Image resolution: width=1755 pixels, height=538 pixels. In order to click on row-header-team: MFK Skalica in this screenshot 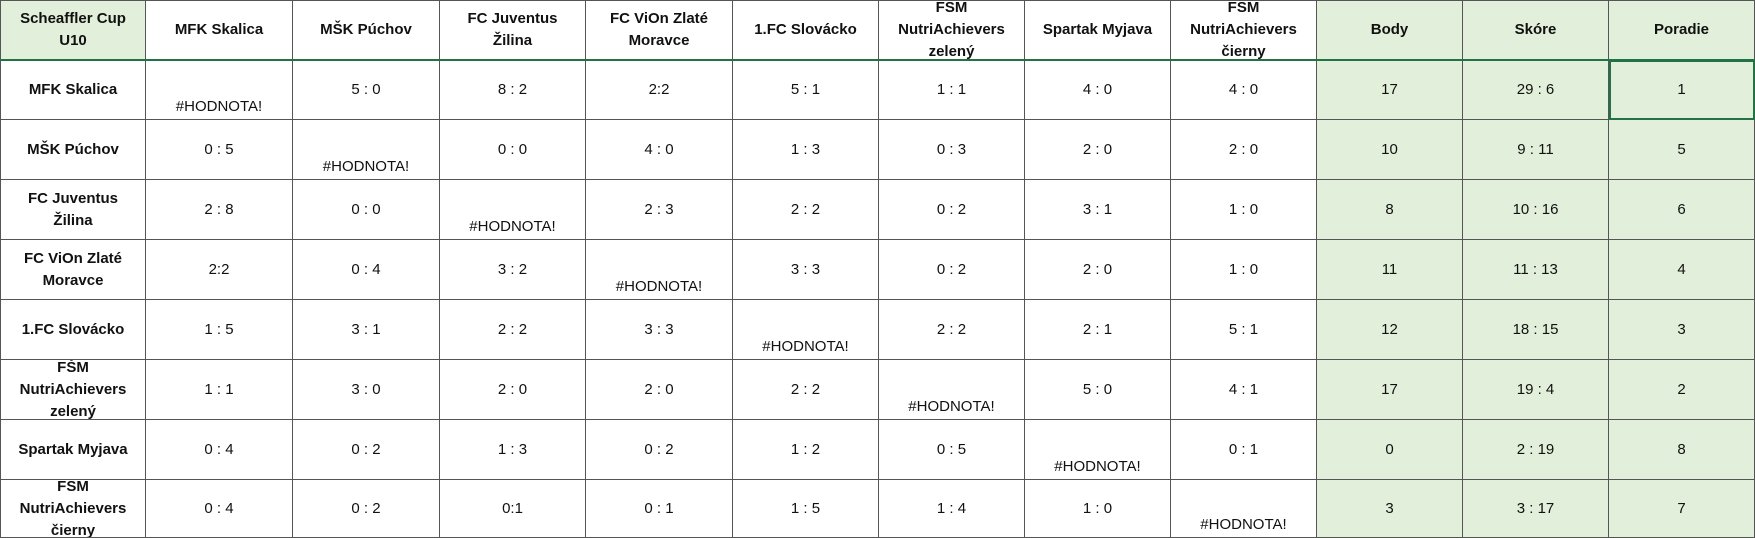, I will do `click(73, 90)`.